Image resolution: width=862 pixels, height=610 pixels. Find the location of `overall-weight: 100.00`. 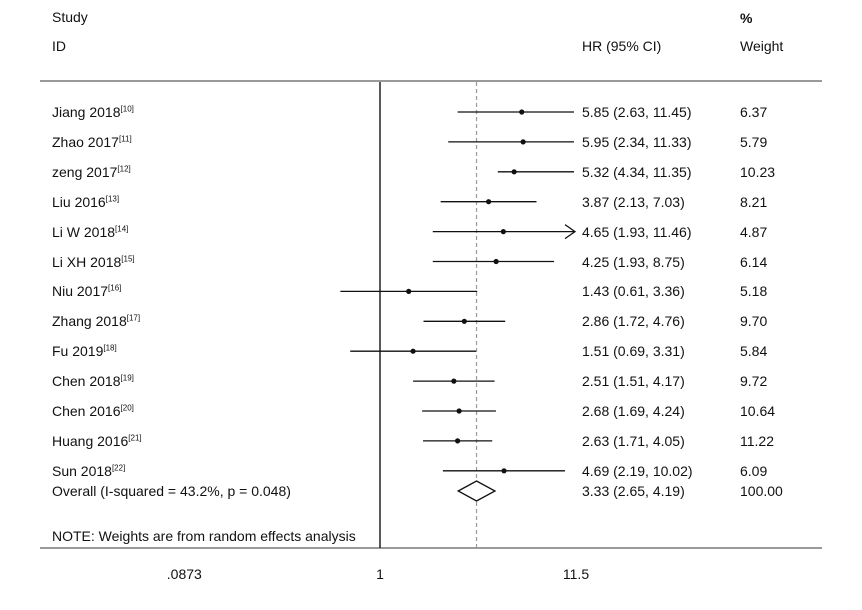

overall-weight: 100.00 is located at coordinates (761, 491).